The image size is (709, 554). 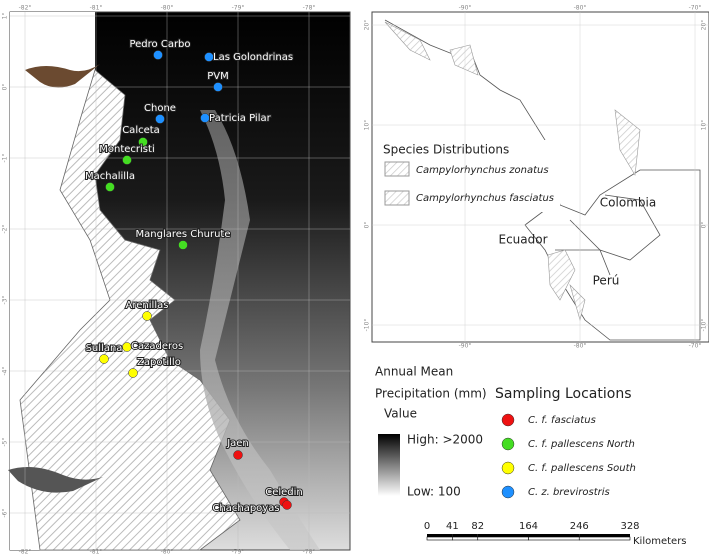 I want to click on country-label: Perú, so click(x=606, y=281).